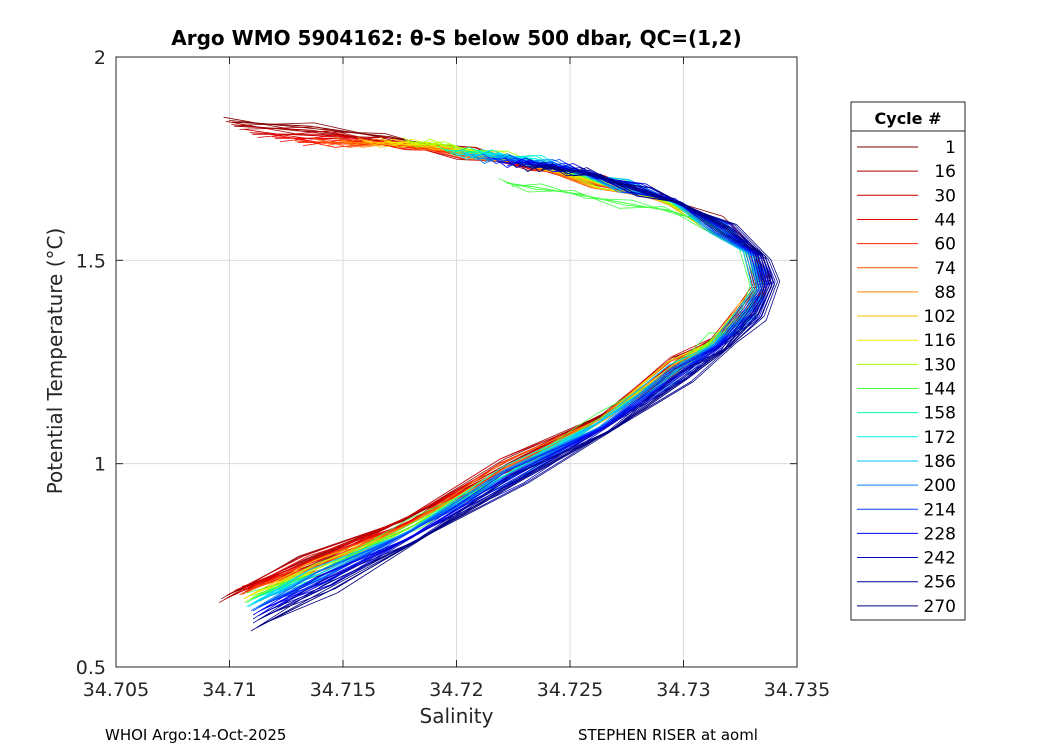 The width and height of the screenshot is (1050, 750). Describe the element at coordinates (940, 607) in the screenshot. I see `legend-label: 270` at that location.